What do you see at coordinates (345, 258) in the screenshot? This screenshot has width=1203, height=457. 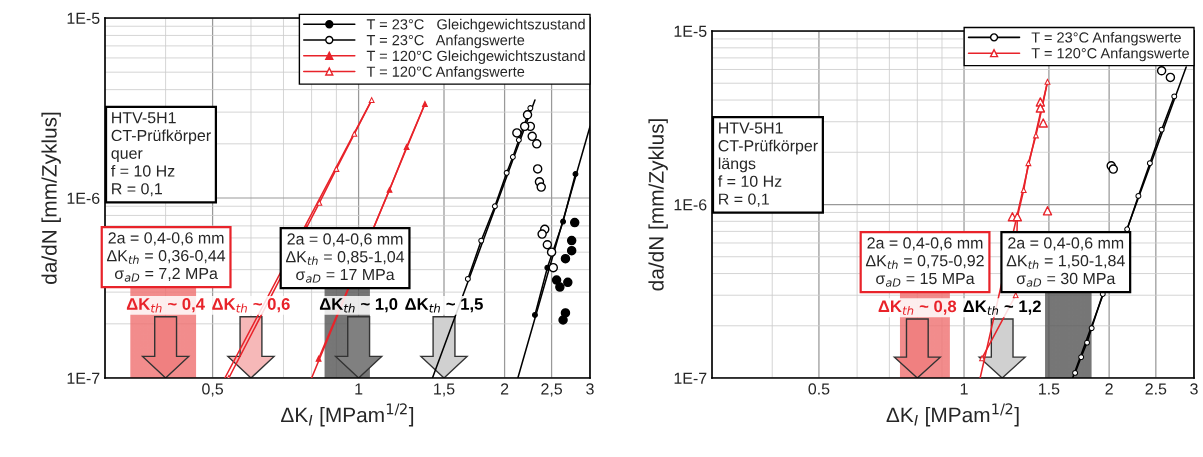 I see `text: 2a = 0,4-0,6 mm ΔK$_{th}$ = 0,85-1,04 σ$_{aD}$ = 17 MPa` at bounding box center [345, 258].